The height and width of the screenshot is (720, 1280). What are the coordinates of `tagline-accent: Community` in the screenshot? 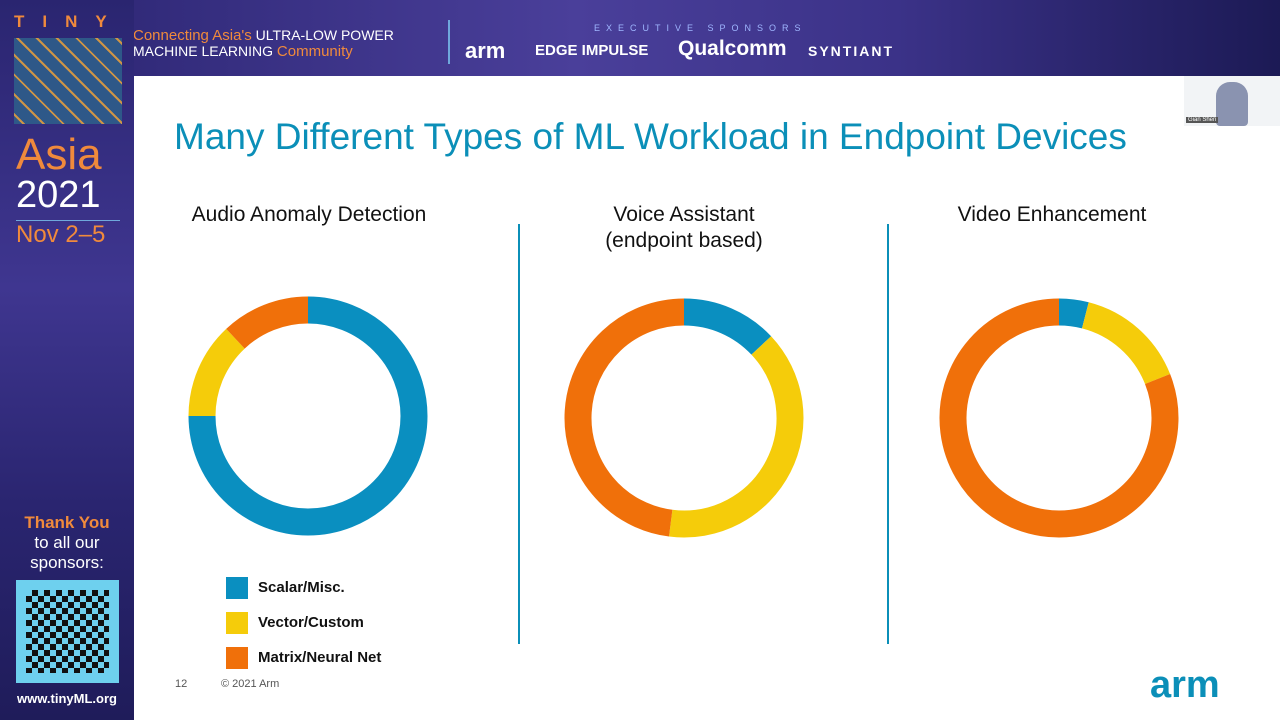 It's located at (314, 51).